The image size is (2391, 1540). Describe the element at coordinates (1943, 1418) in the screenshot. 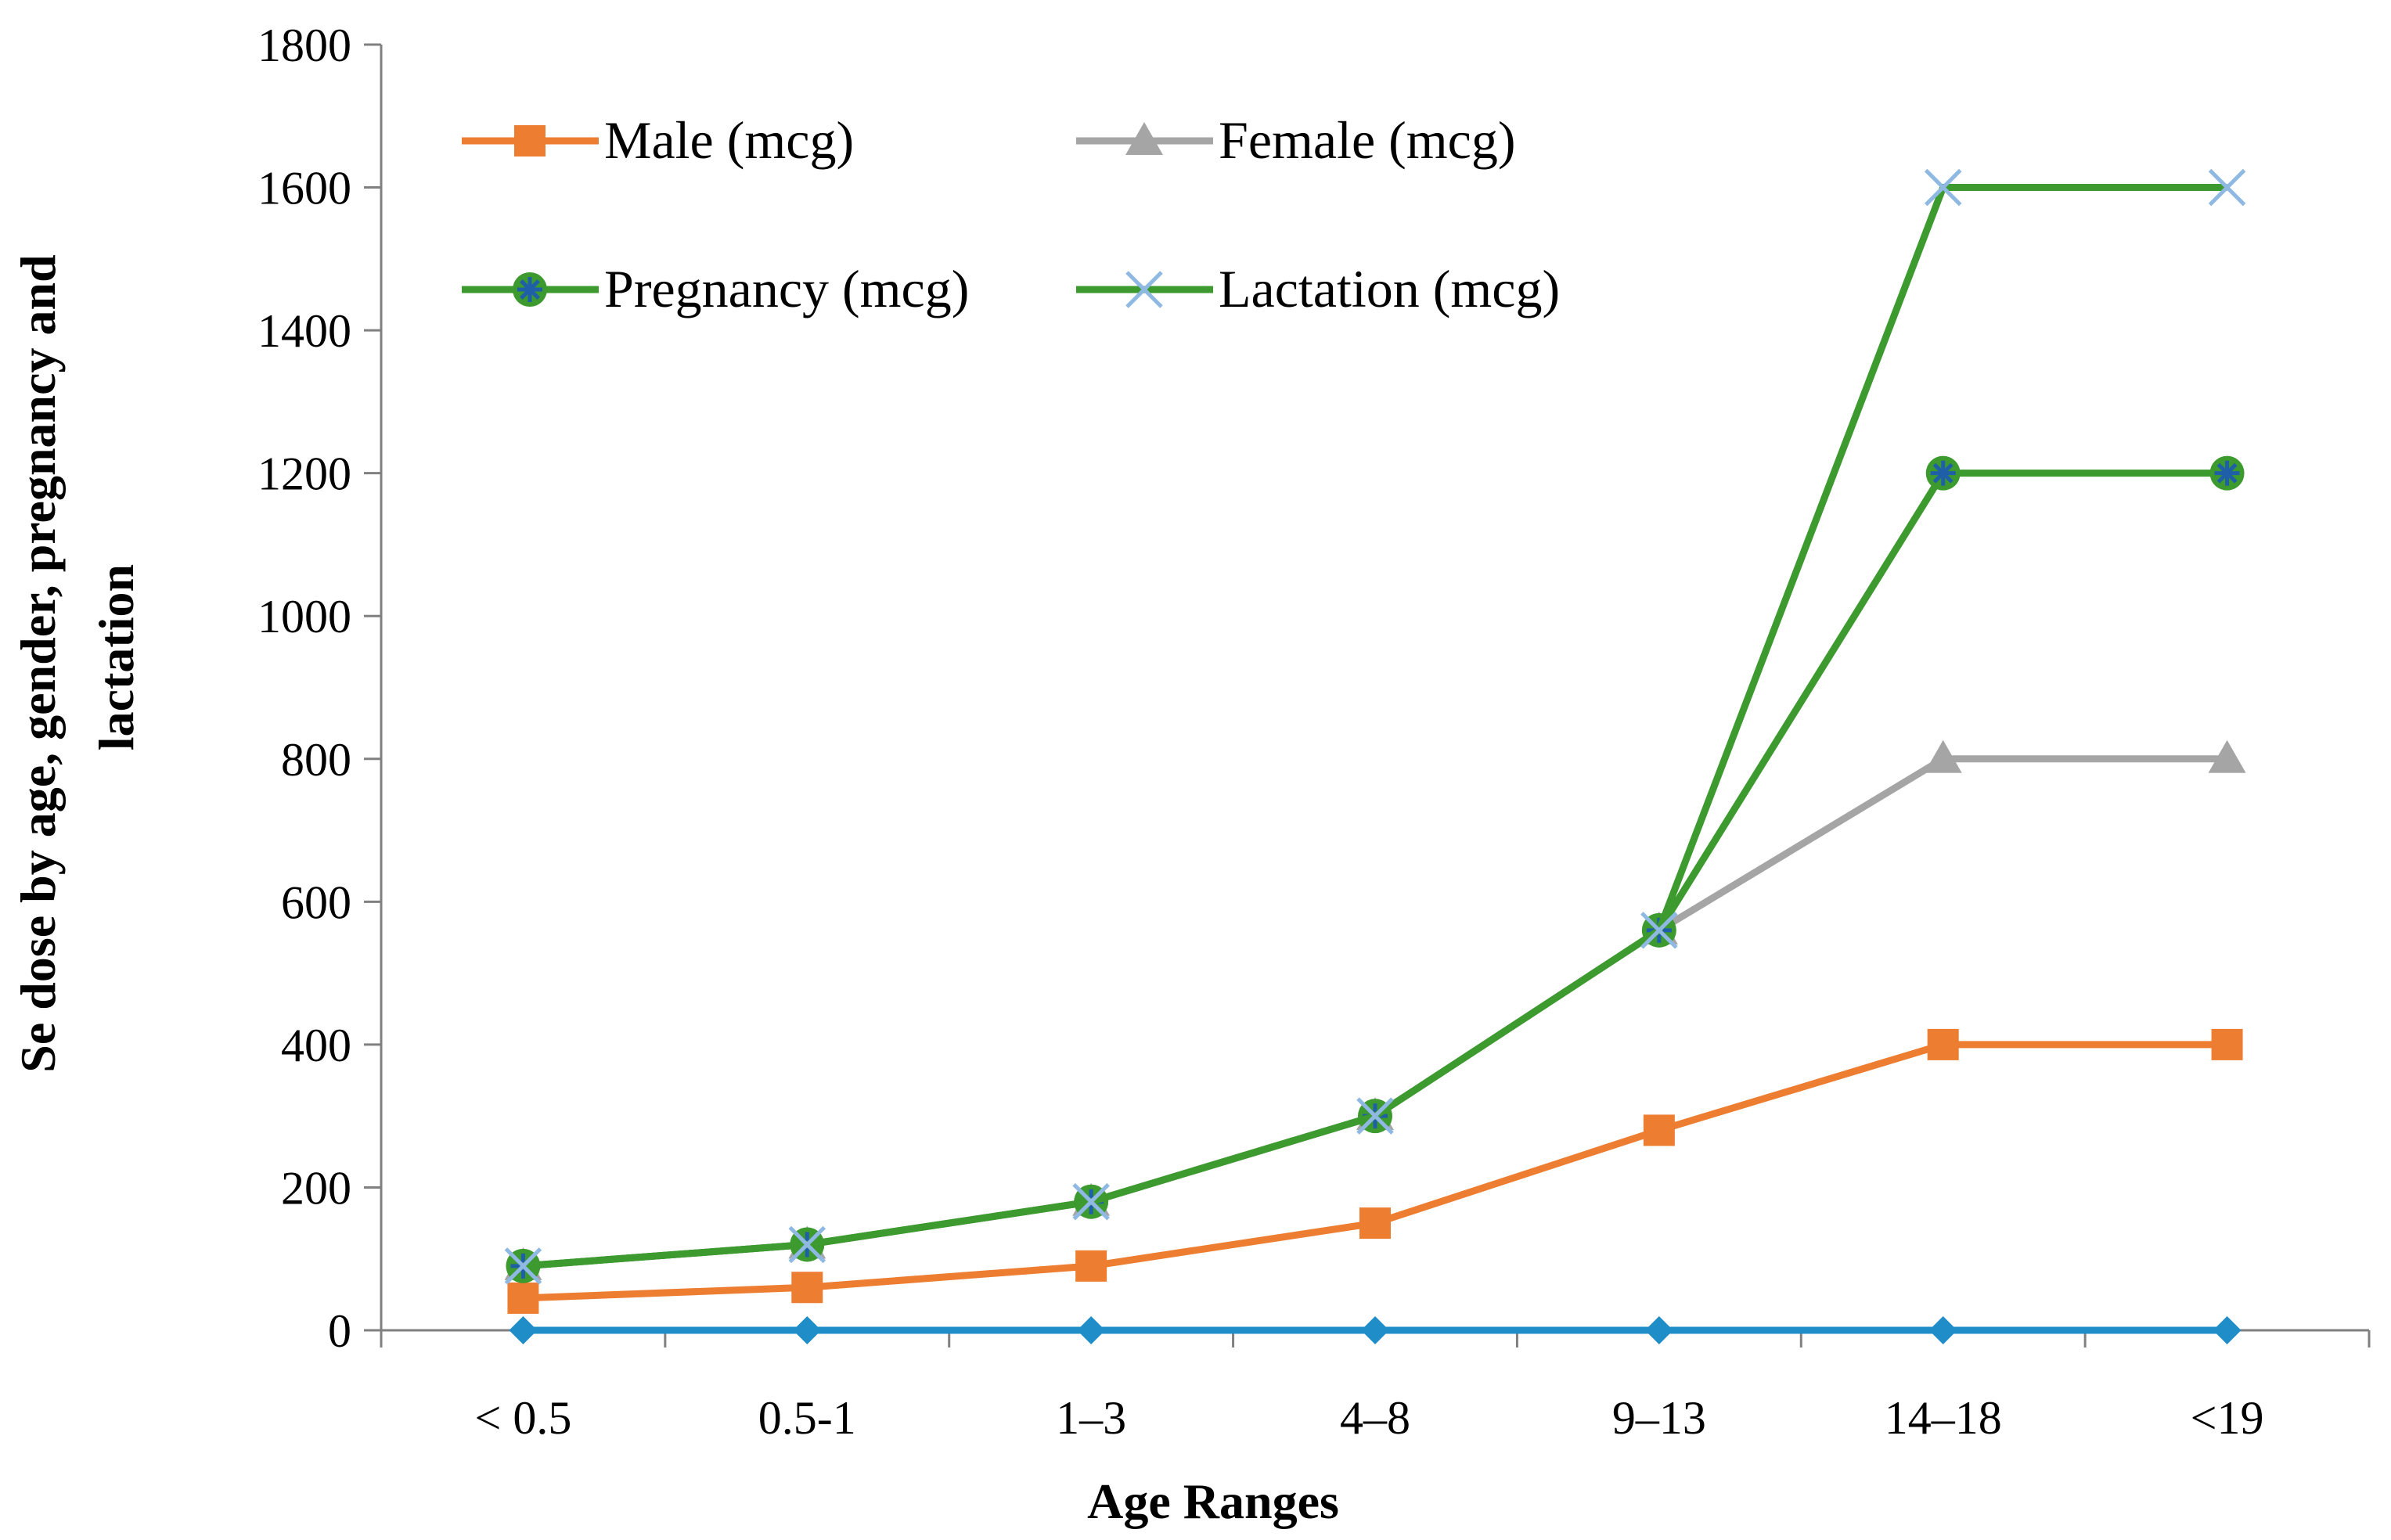

I see `x-tick-label-5: 14–18` at that location.